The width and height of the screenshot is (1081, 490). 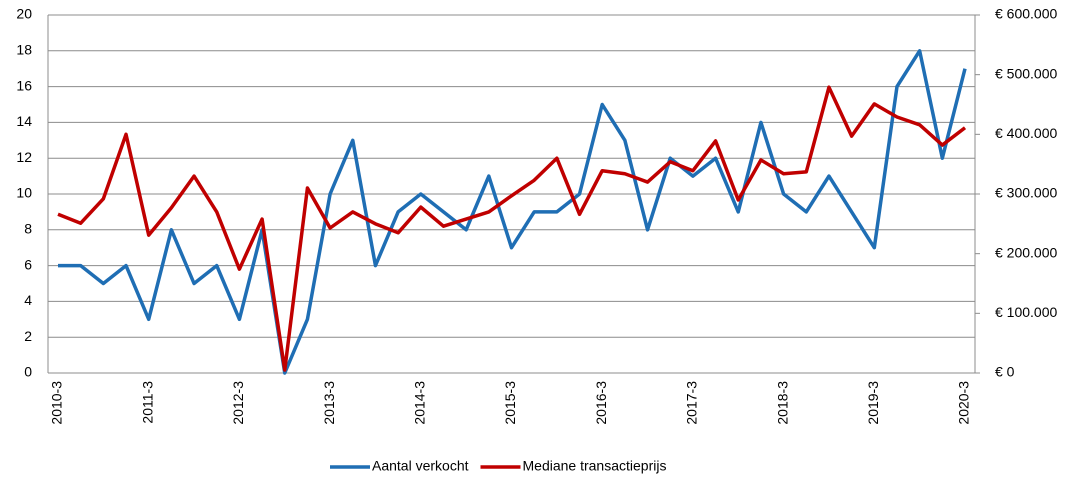 I want to click on y-tick-label: 2, so click(x=28, y=336).